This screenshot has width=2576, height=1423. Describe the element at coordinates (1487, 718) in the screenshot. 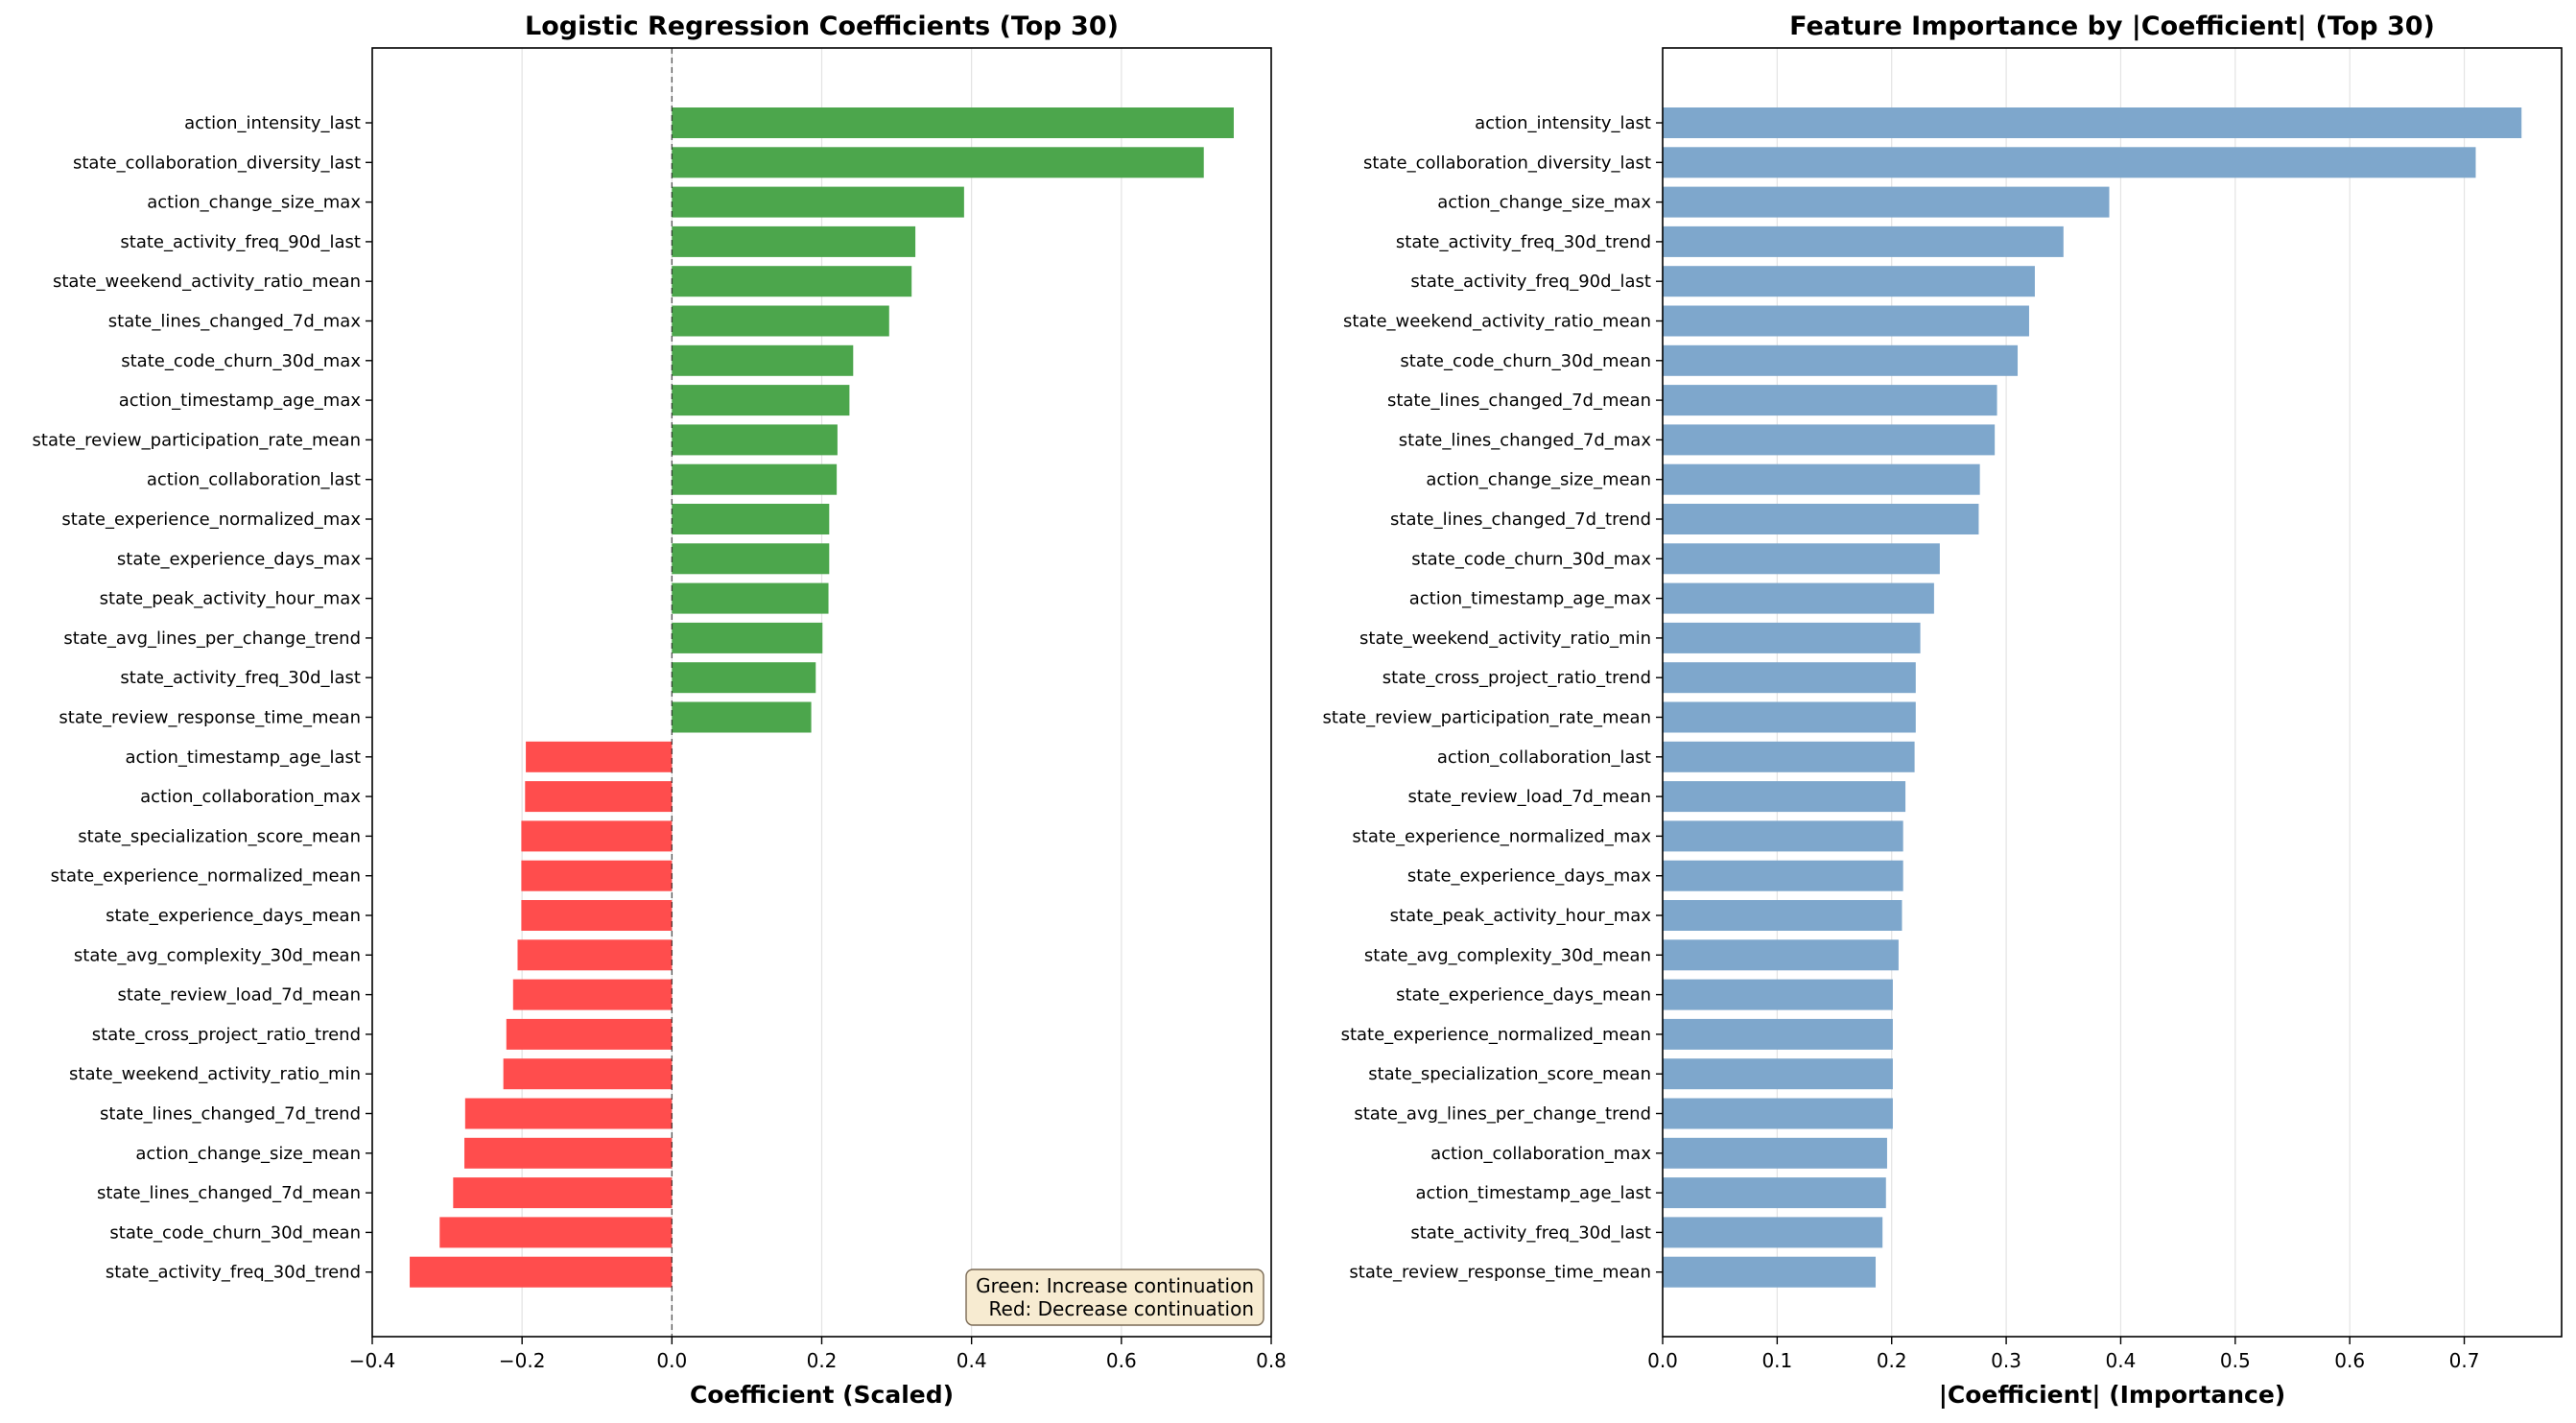

I see `category-label: state_review_participation_rate_mean` at that location.